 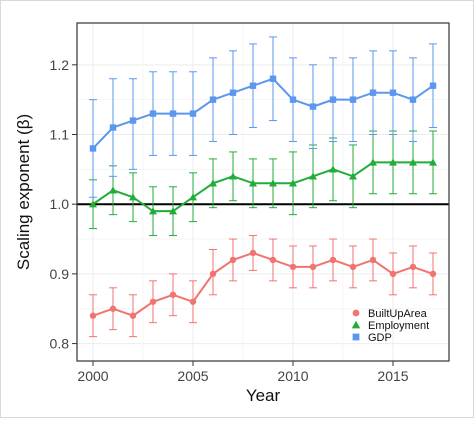 I want to click on y-axis-ticks: 0.8 0.9 1.0 1.1 1.2, so click(x=63, y=204).